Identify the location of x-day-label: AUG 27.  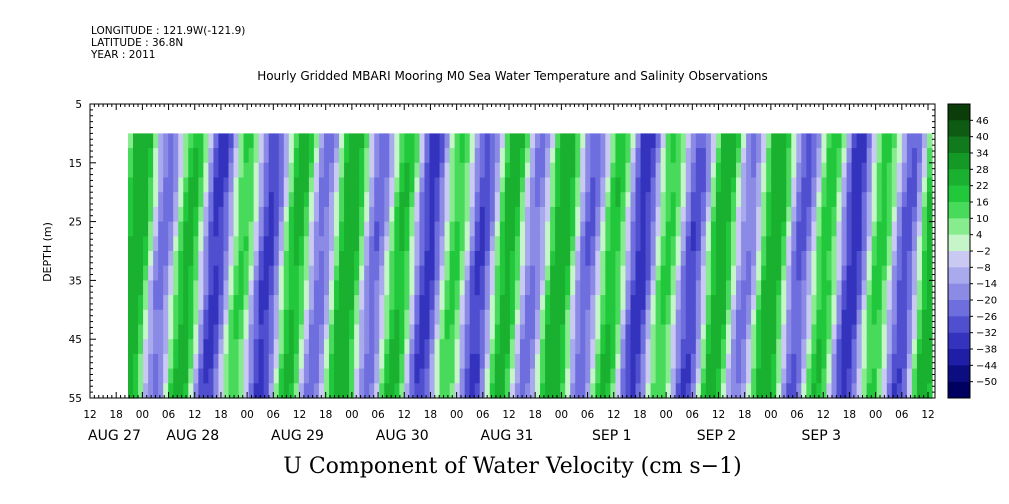
(114, 436).